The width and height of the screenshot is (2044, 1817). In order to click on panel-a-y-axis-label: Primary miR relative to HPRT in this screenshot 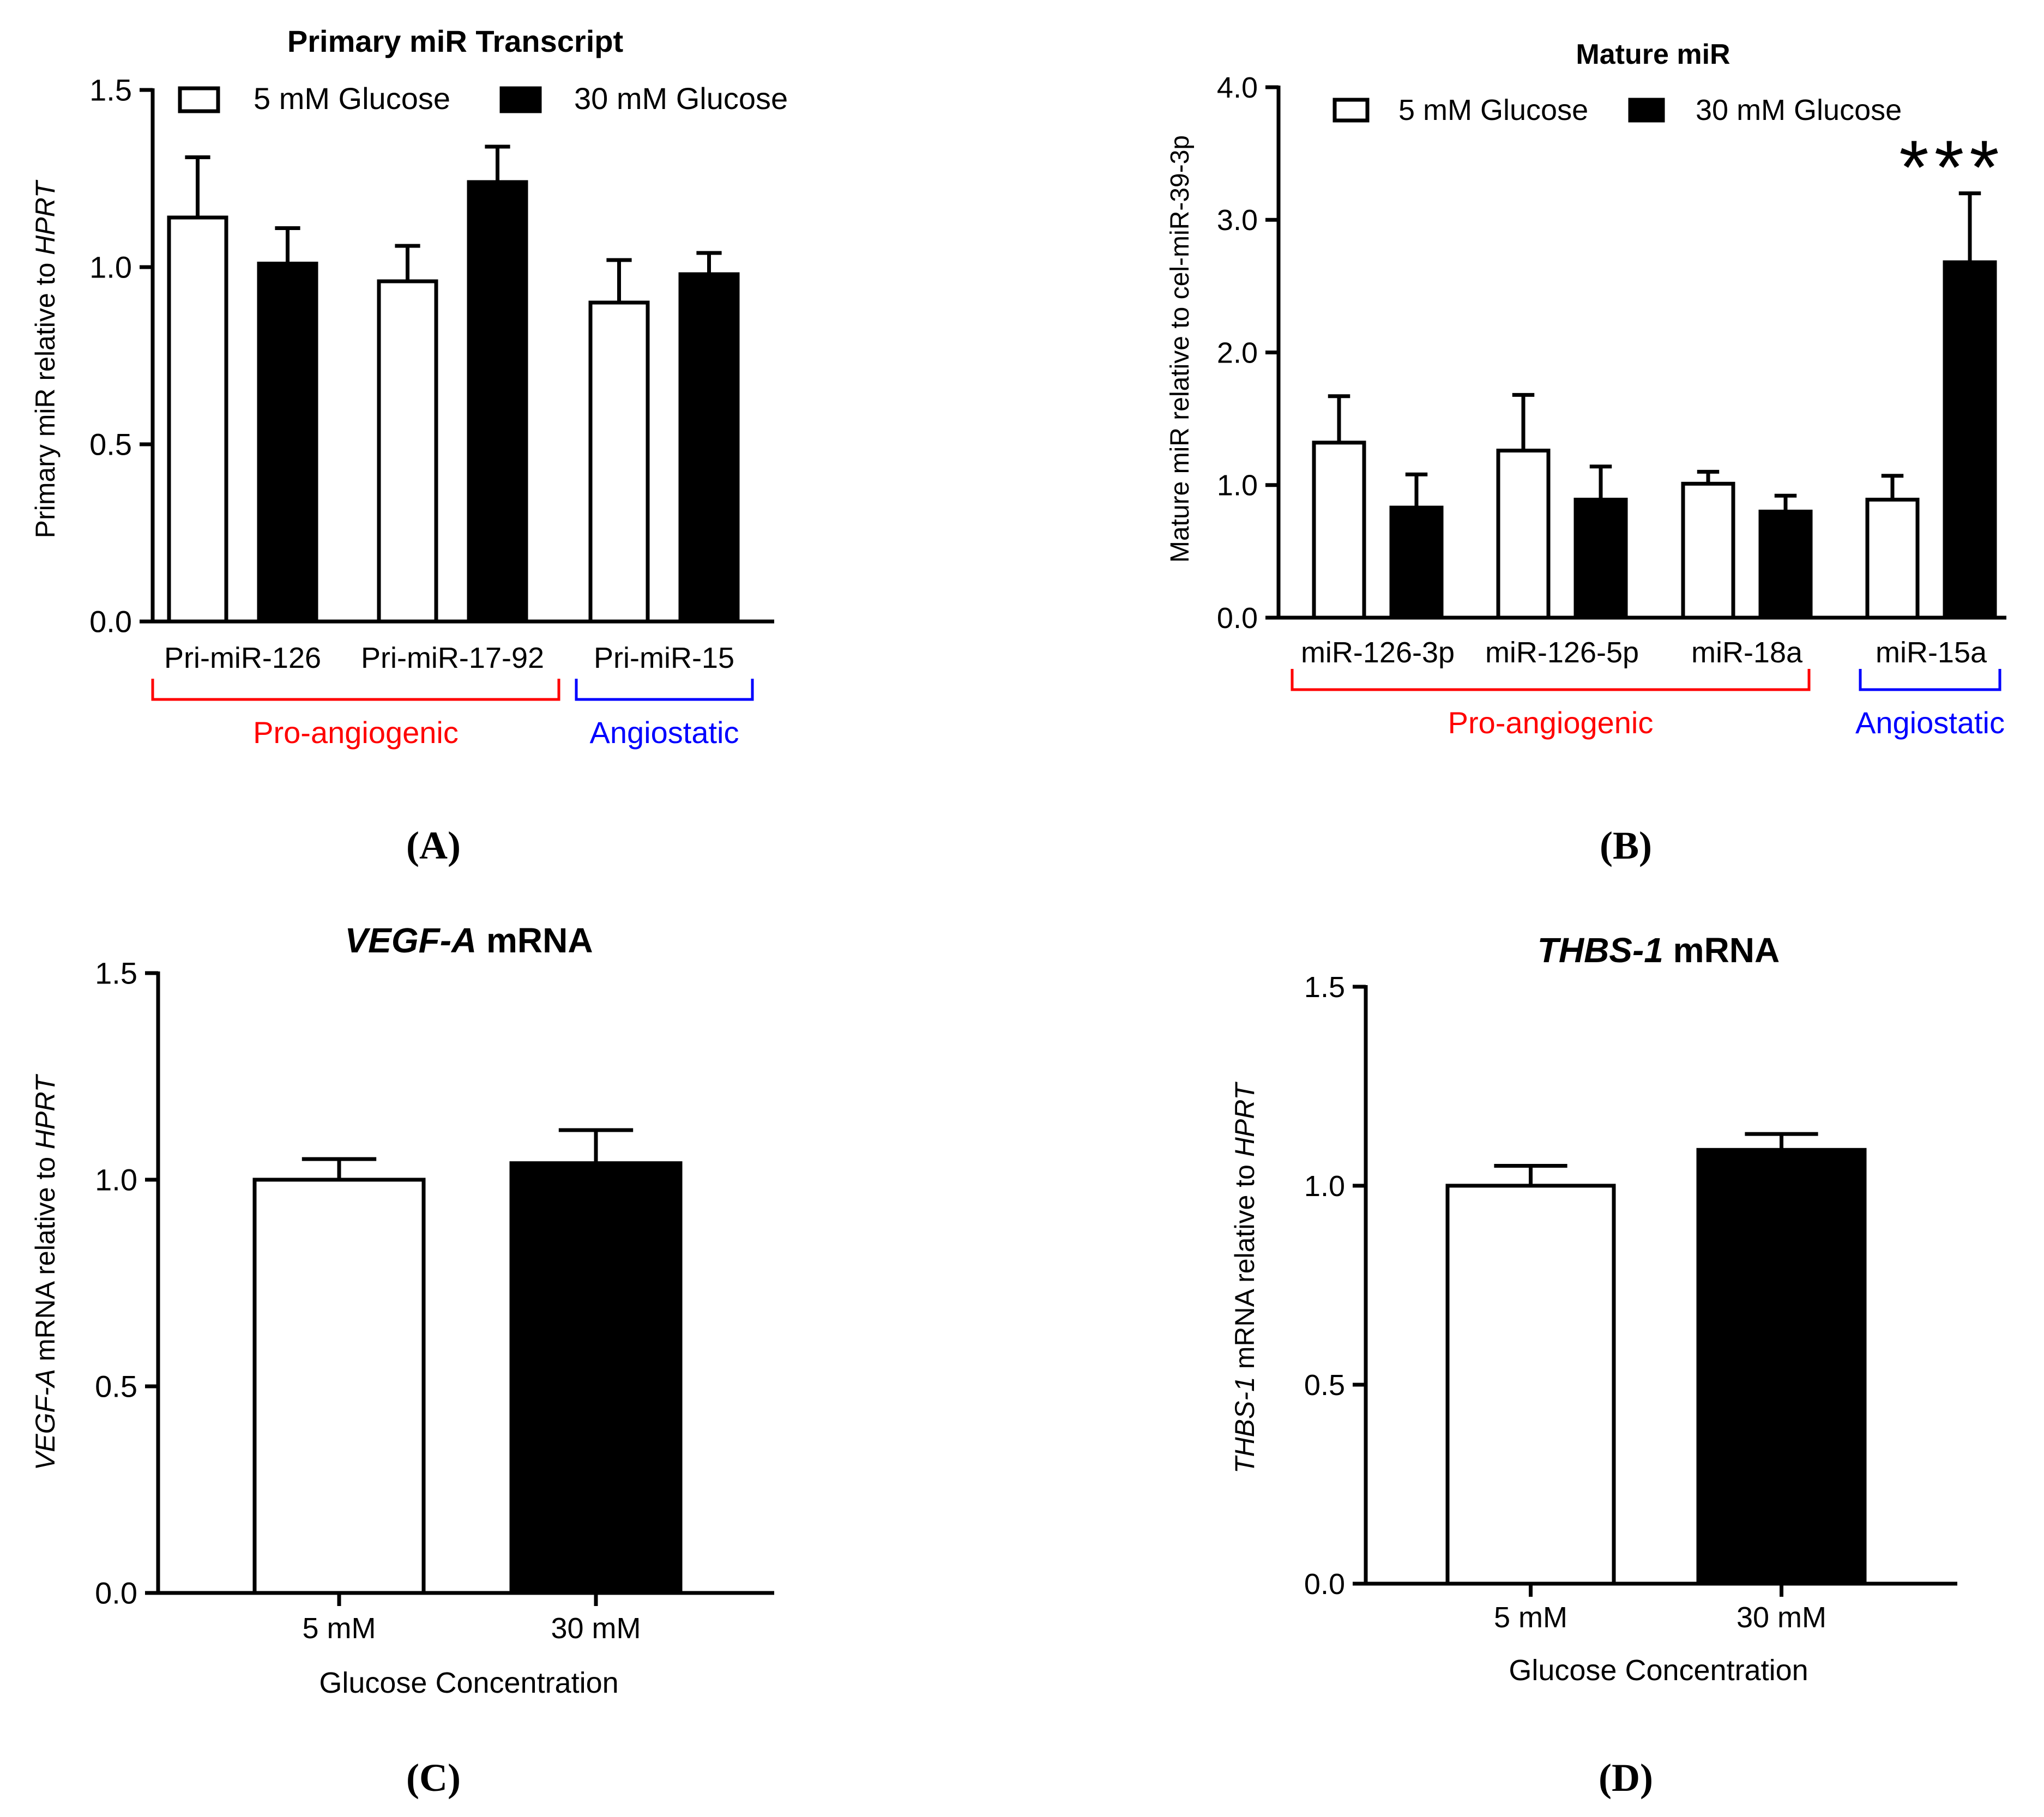, I will do `click(45, 358)`.